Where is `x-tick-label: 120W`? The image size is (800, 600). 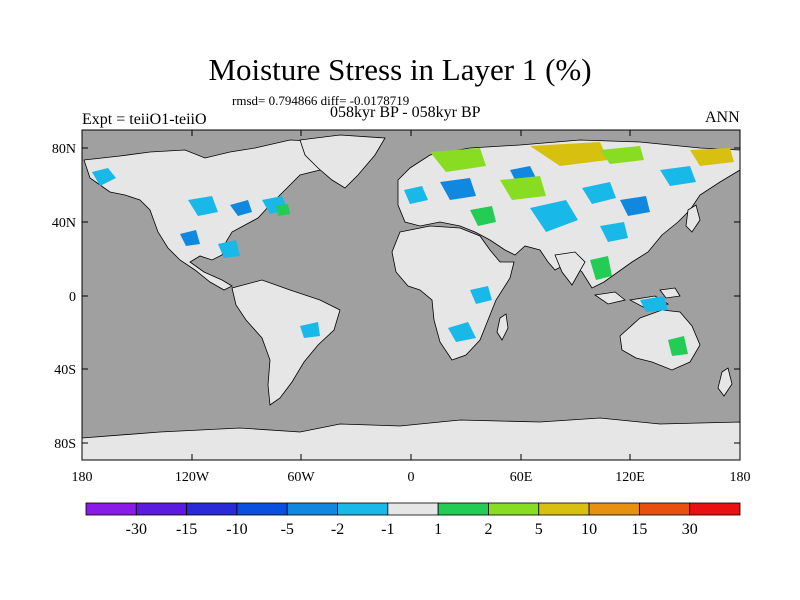 x-tick-label: 120W is located at coordinates (192, 477).